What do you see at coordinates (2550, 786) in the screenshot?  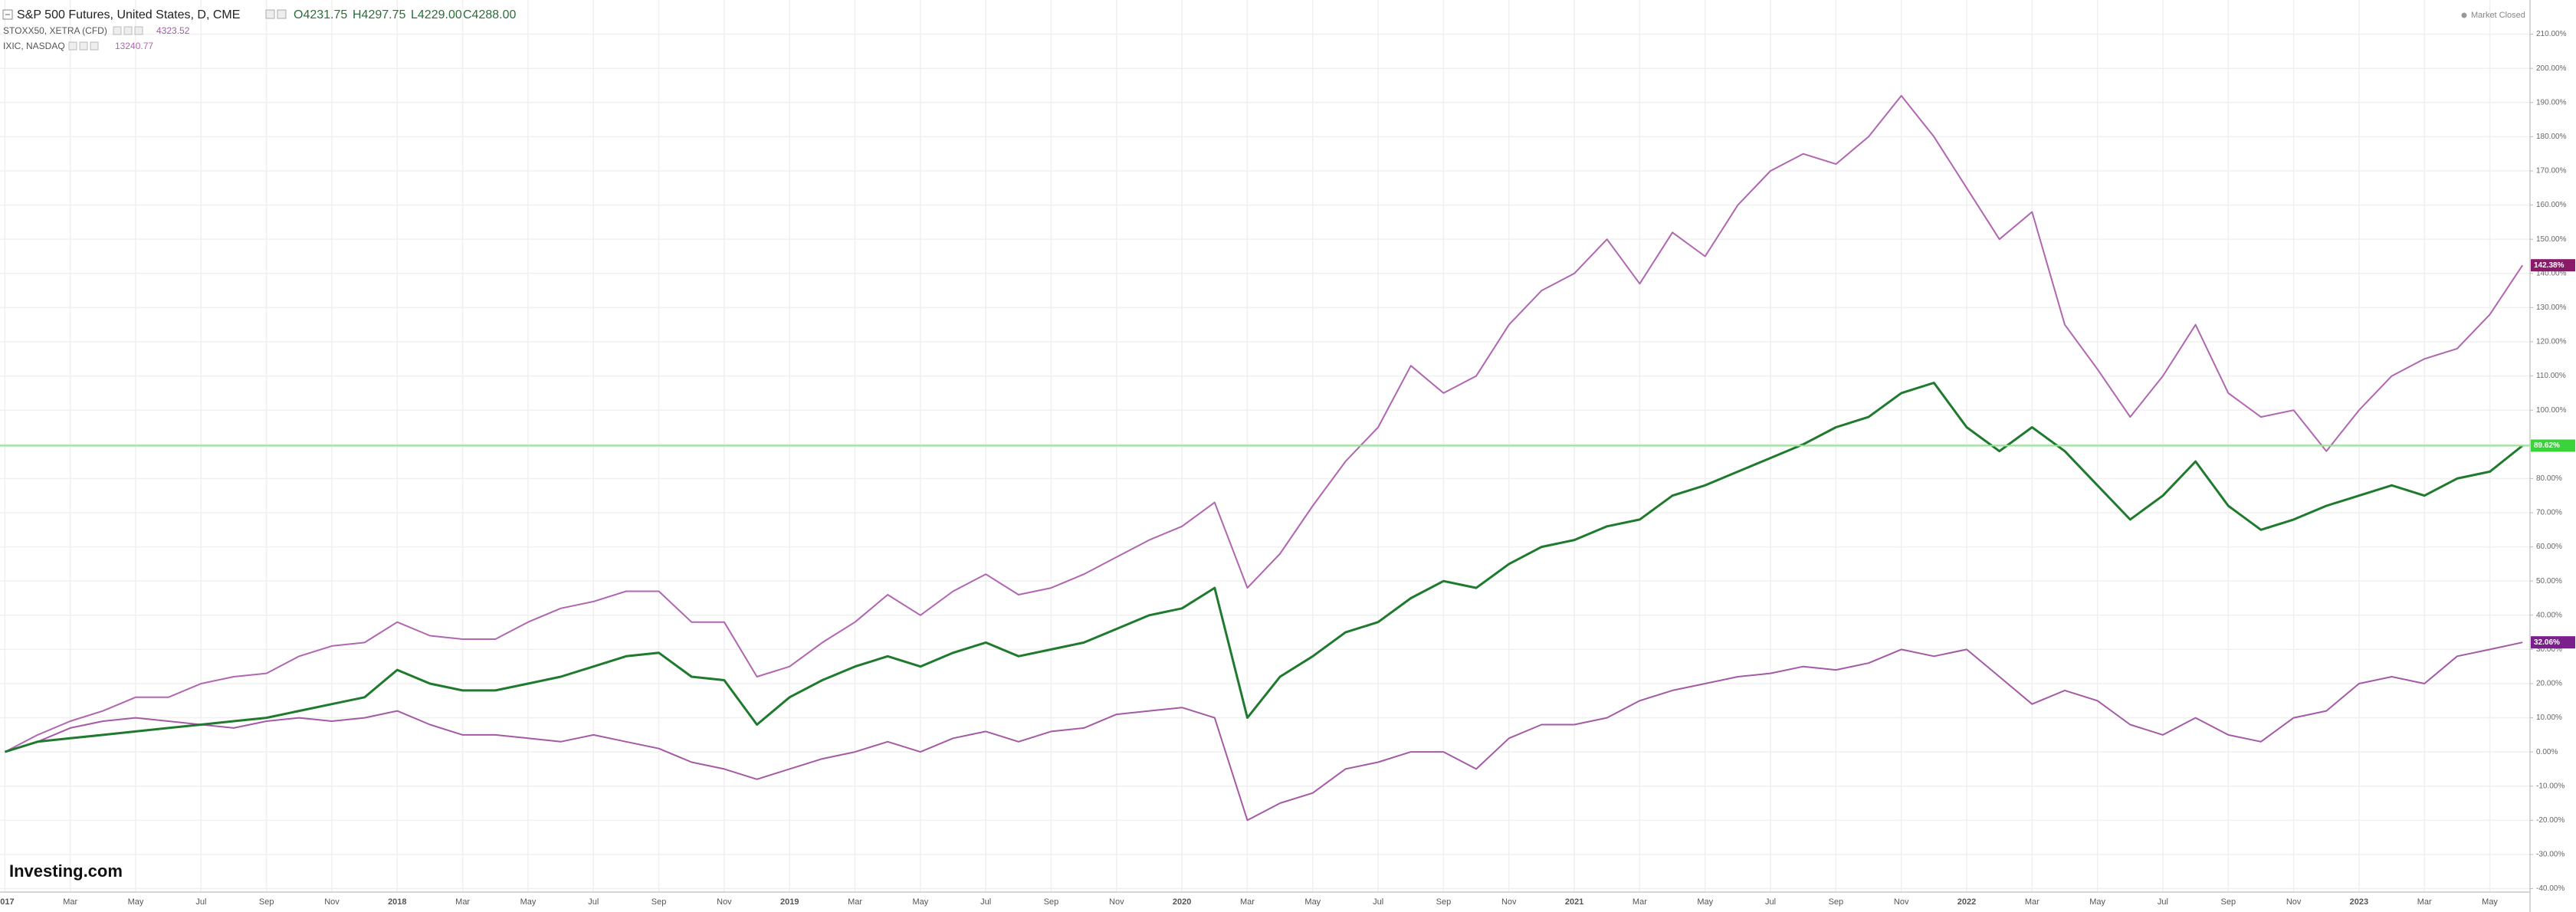 I see `y-tick-label: -10.00%` at bounding box center [2550, 786].